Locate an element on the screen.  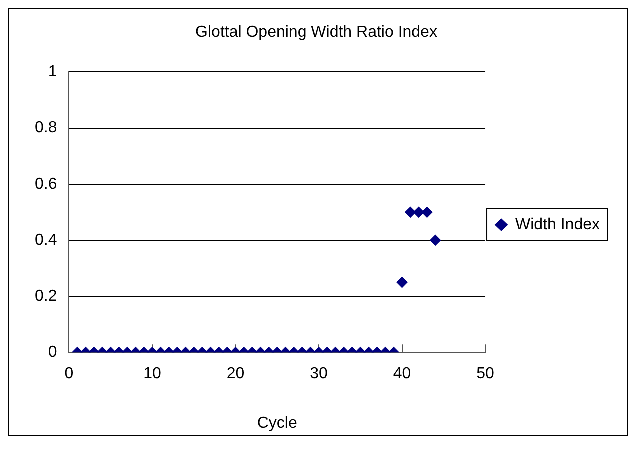
chart-title: Glottal Opening Width Ratio Index is located at coordinates (317, 33).